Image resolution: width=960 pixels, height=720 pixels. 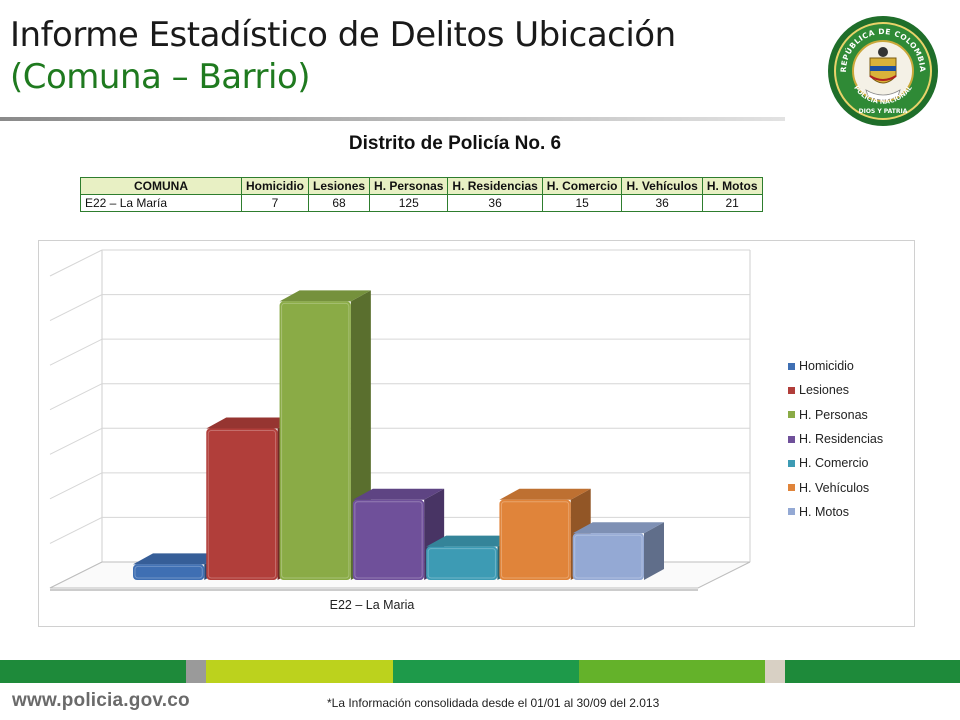 I want to click on legend-label: Lesiones, so click(x=824, y=390).